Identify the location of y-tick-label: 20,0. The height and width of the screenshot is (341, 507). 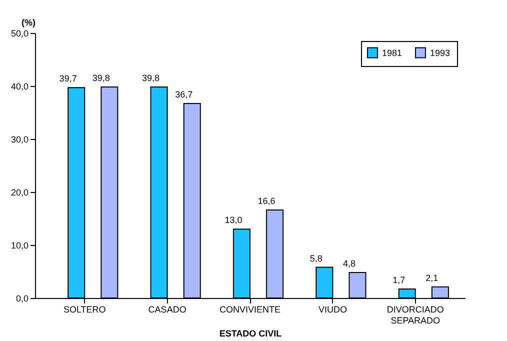
(19, 193).